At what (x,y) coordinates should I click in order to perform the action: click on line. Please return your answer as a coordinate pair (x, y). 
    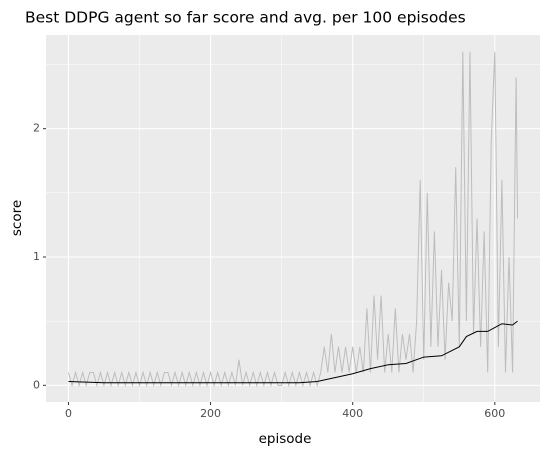
    Looking at the image, I should click on (293, 352).